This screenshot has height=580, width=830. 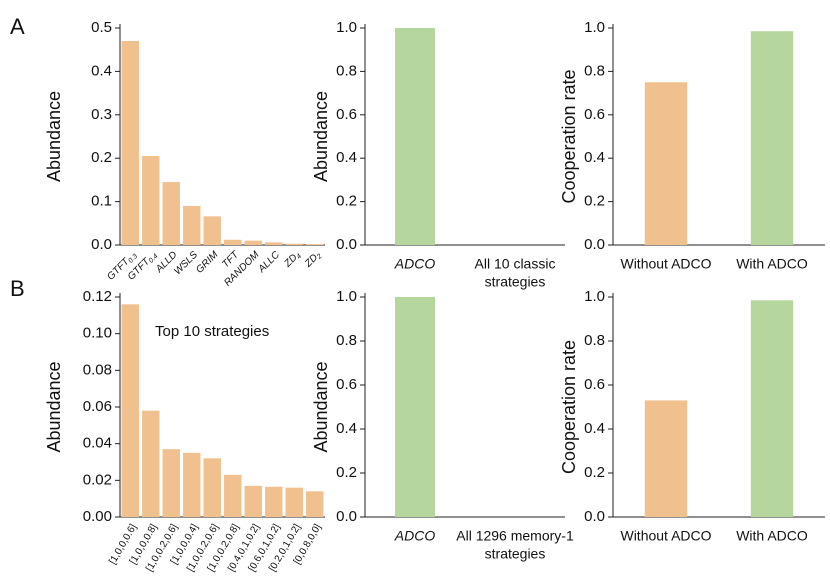 What do you see at coordinates (97, 479) in the screenshot?
I see `y-tick-label: 0.02` at bounding box center [97, 479].